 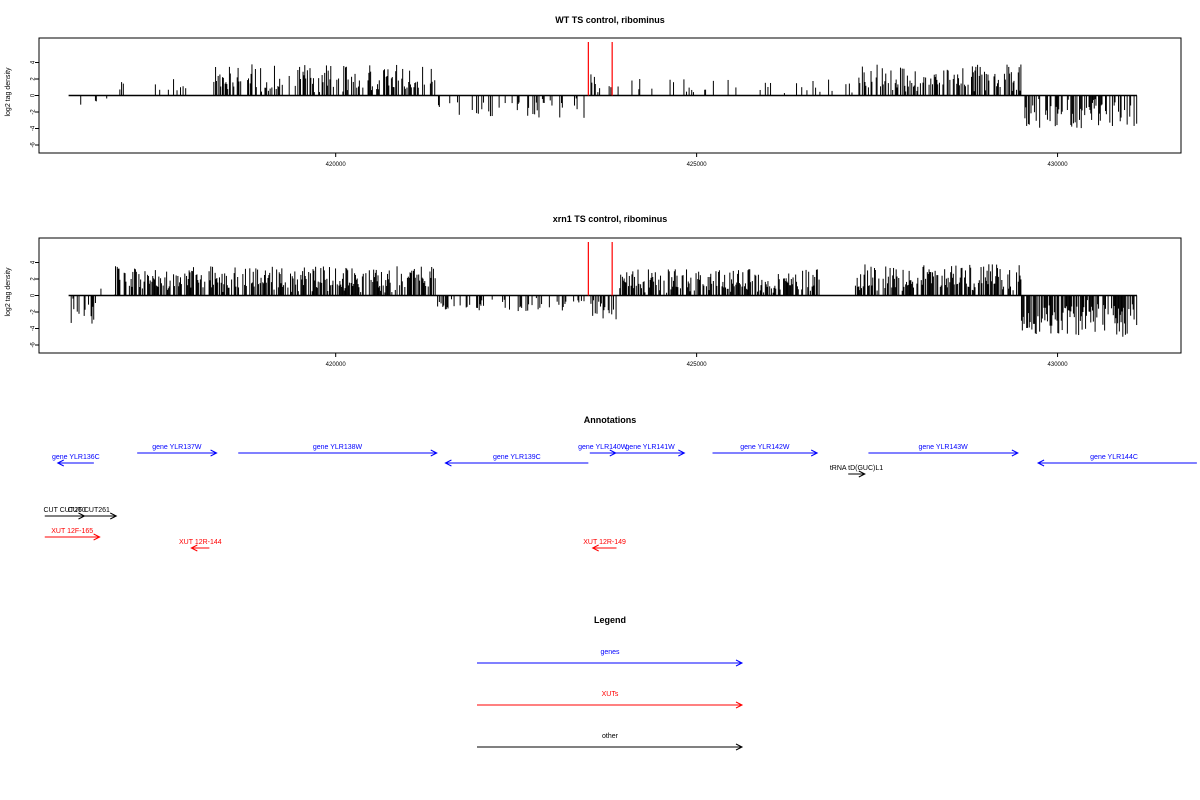 I want to click on annotation-label: gene YLR144C, so click(x=1114, y=457).